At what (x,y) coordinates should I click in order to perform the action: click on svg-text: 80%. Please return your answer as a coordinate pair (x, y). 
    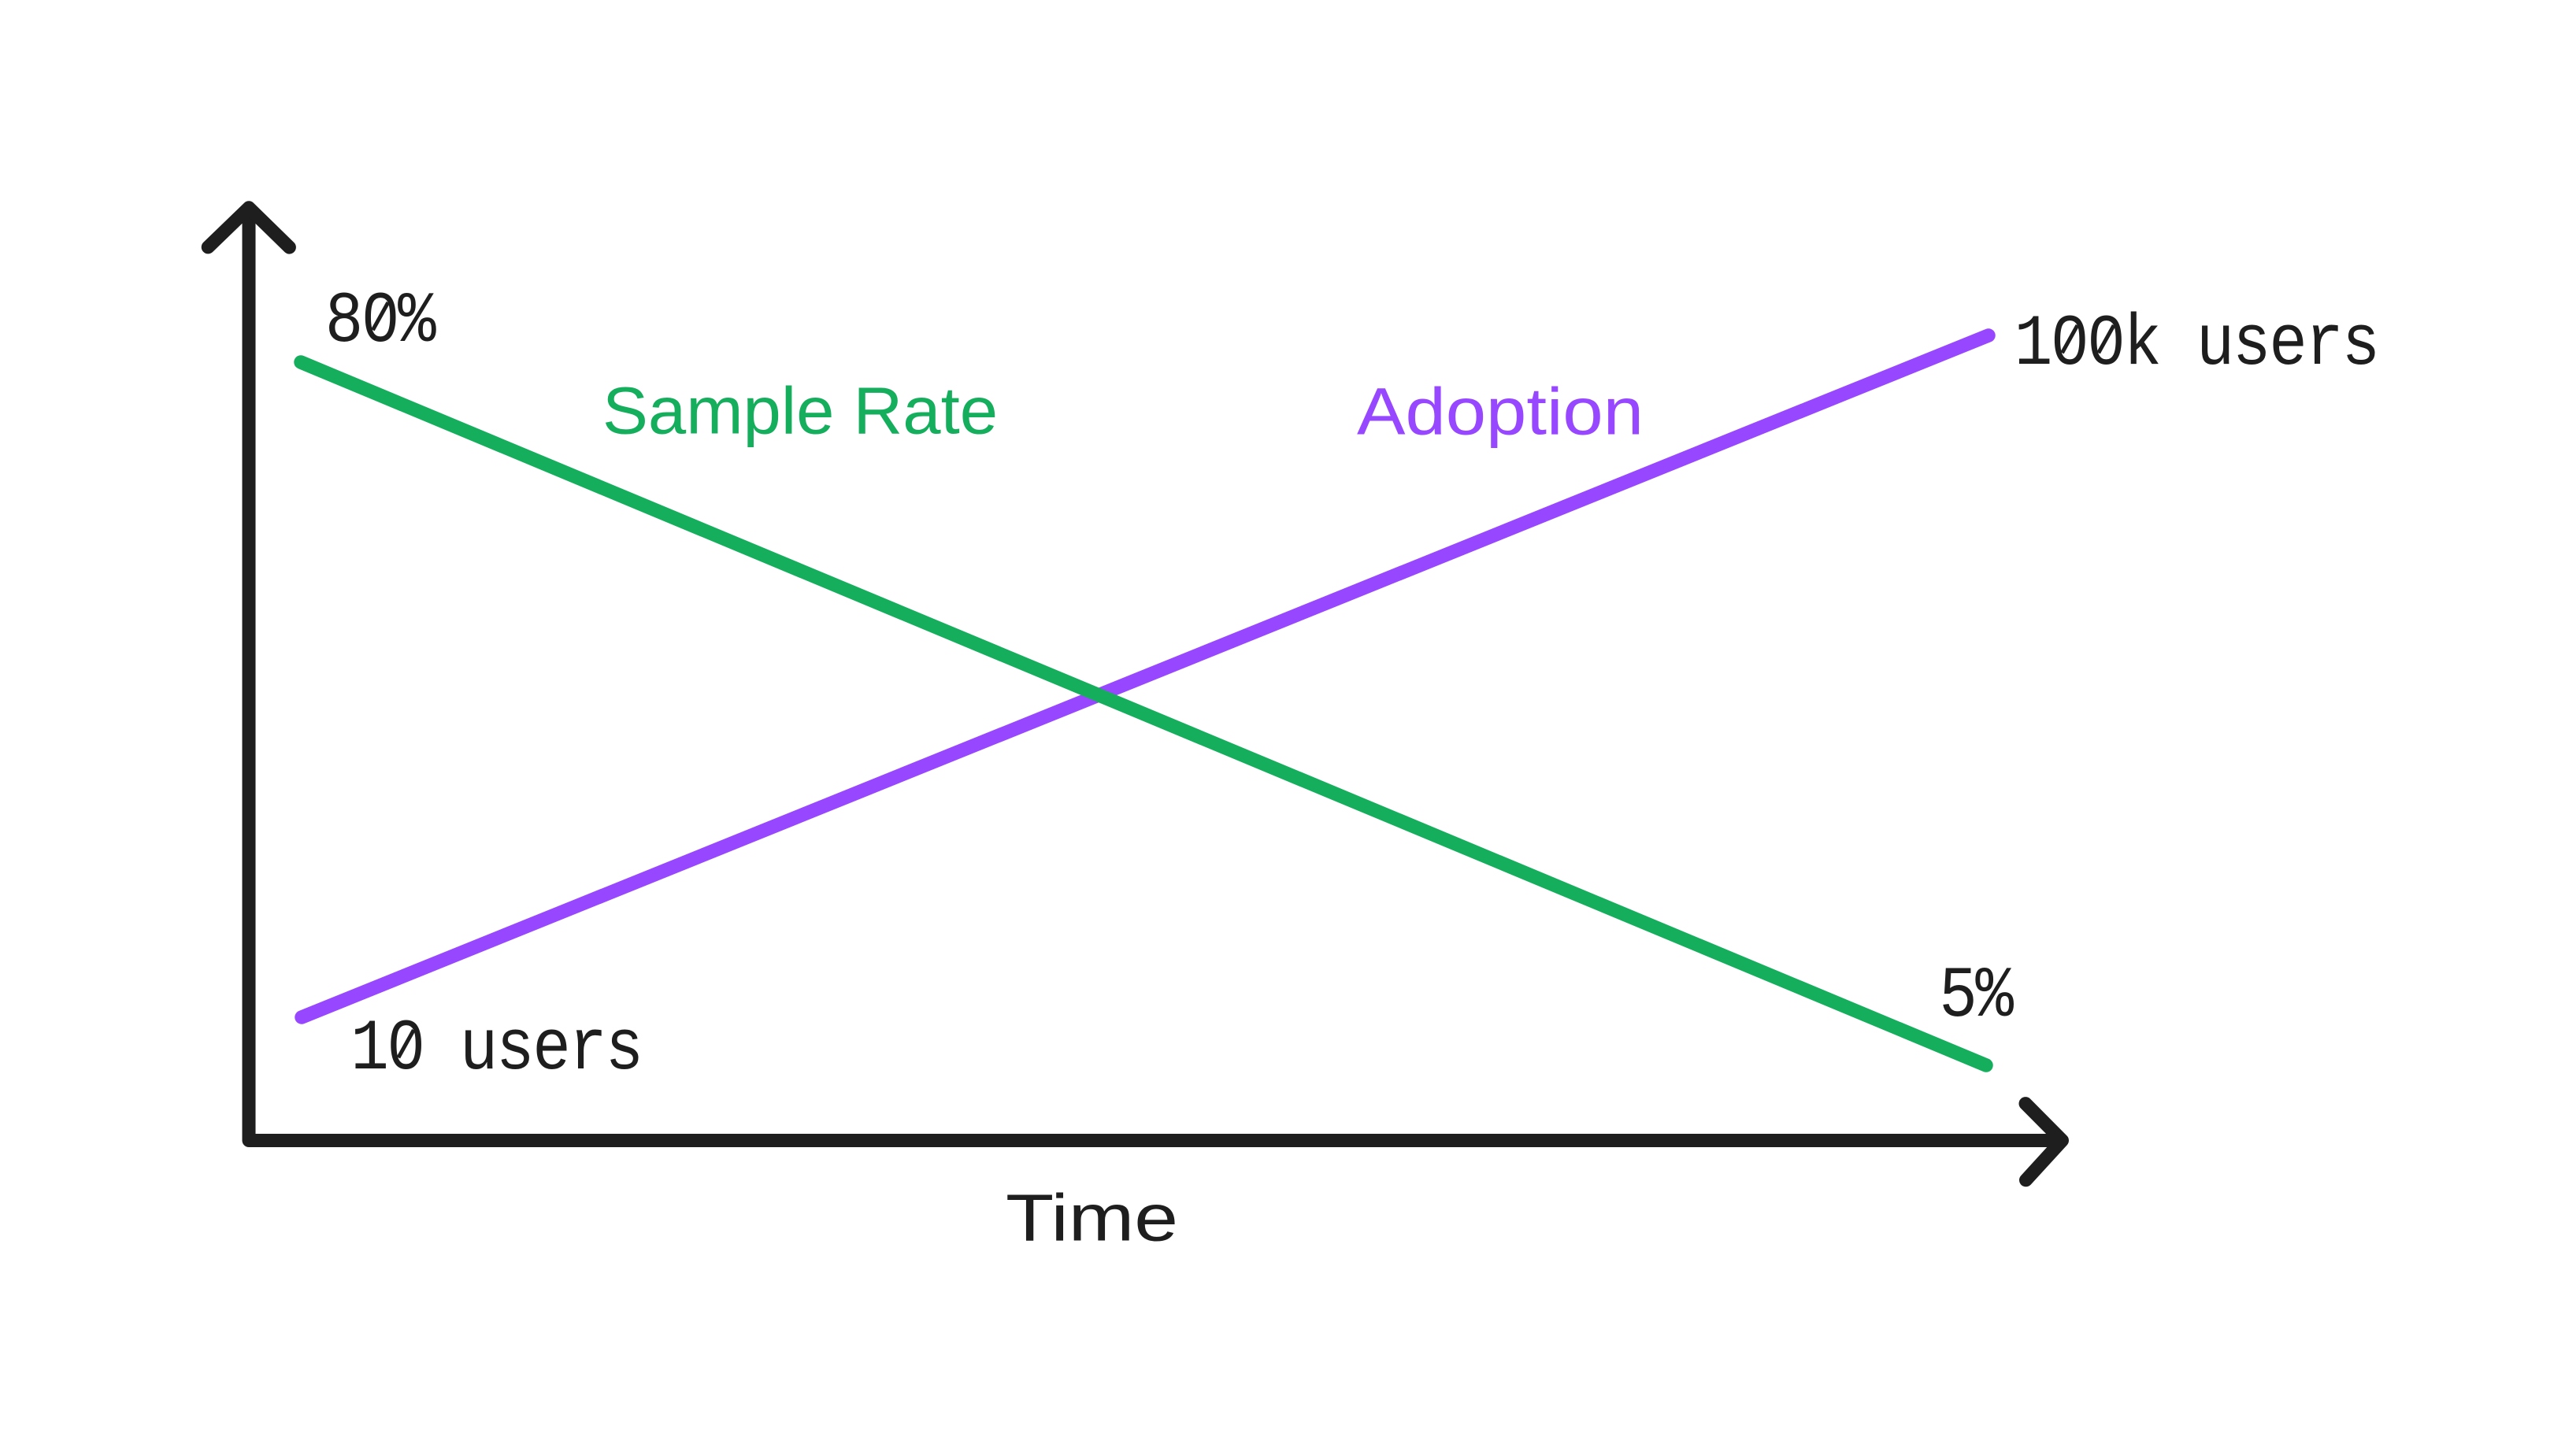
    Looking at the image, I should click on (381, 323).